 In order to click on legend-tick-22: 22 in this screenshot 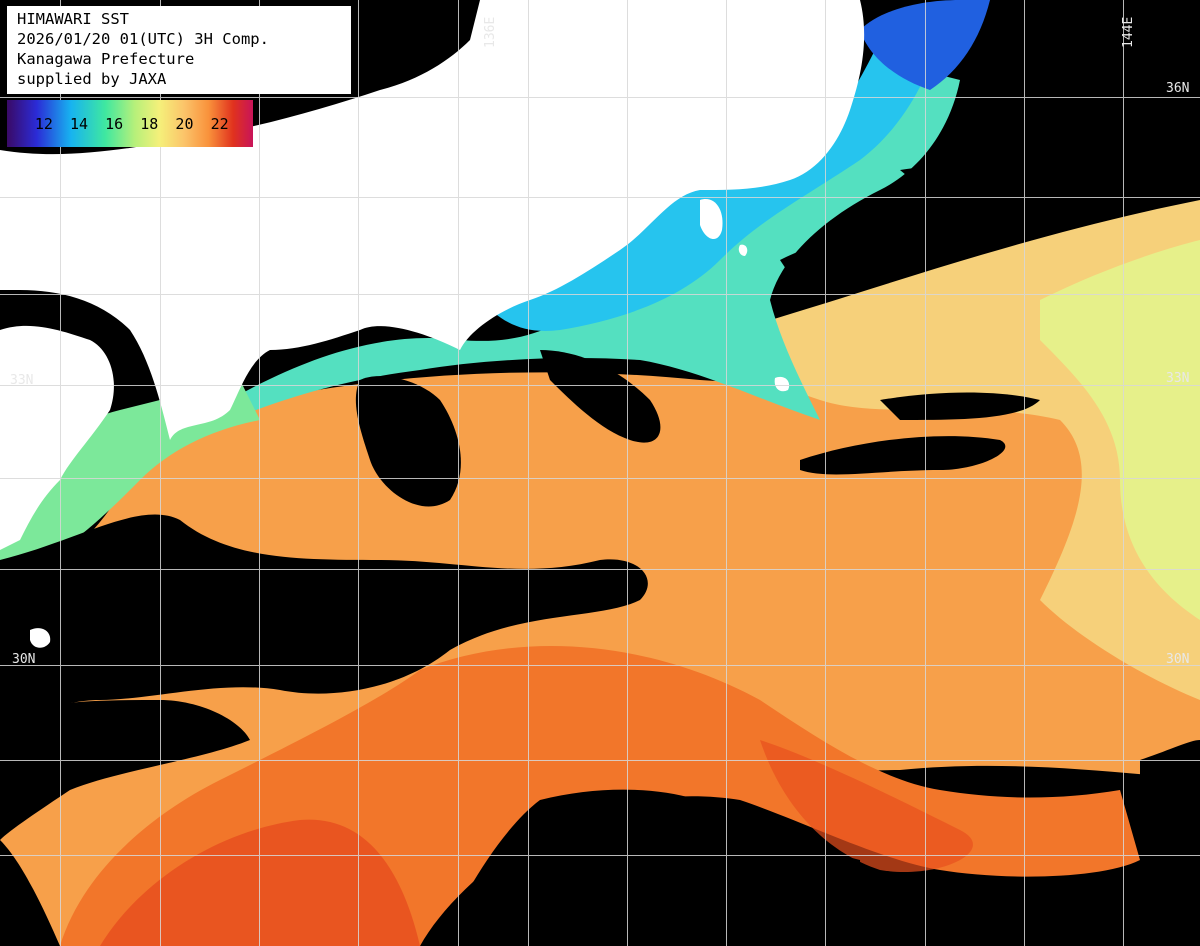, I will do `click(219, 123)`.